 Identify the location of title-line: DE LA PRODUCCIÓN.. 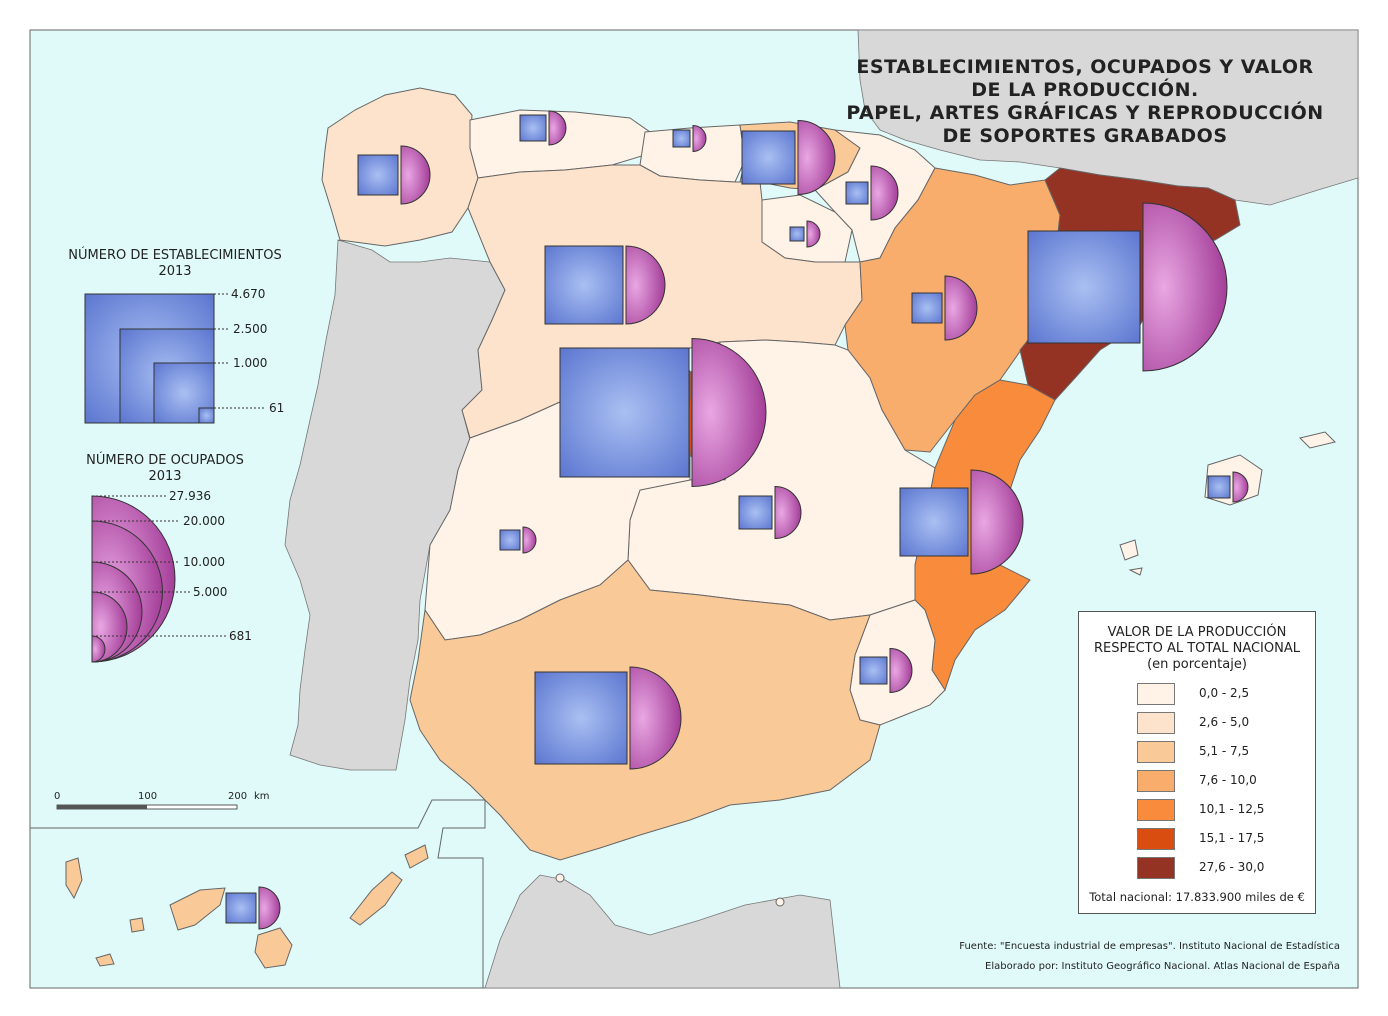
(1085, 90).